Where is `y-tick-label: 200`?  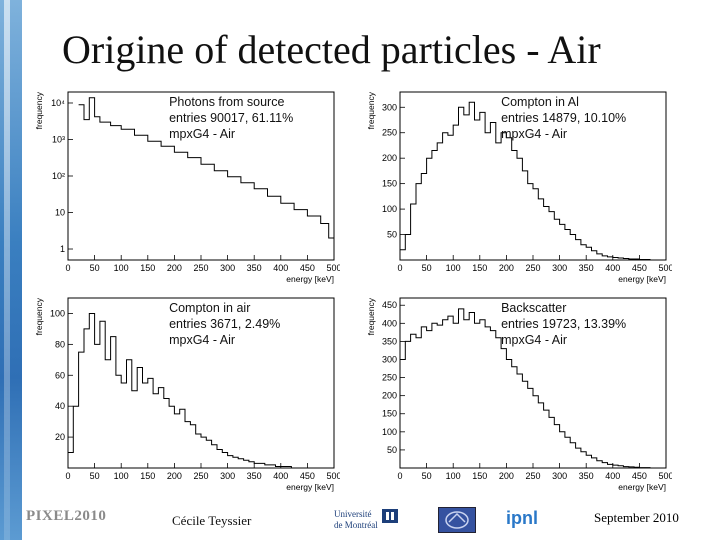
y-tick-label: 200 is located at coordinates (389, 158).